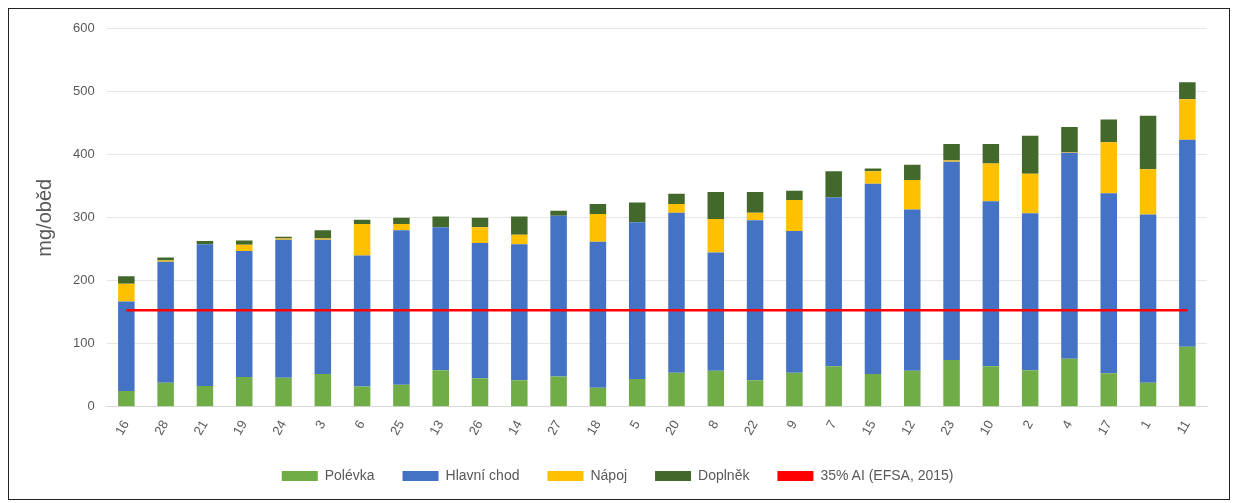  Describe the element at coordinates (1145, 424) in the screenshot. I see `x-tick-label: 1` at that location.